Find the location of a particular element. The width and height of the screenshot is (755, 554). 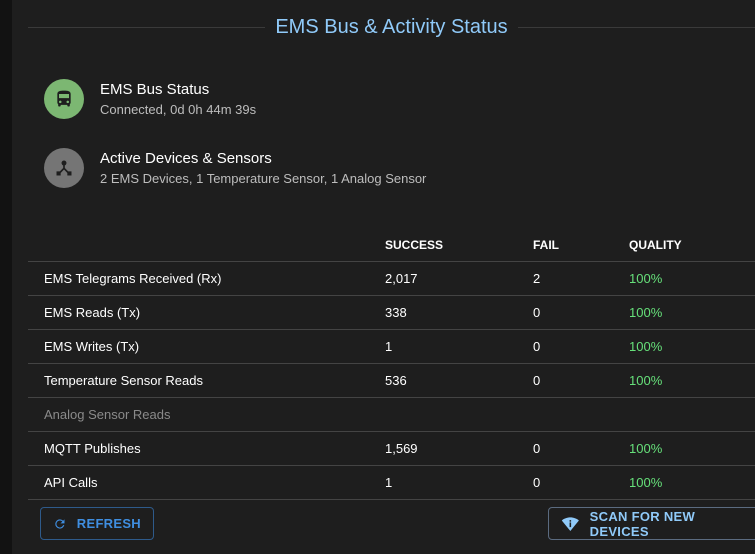

row-label: EMS Writes (Tx) is located at coordinates (206, 346).